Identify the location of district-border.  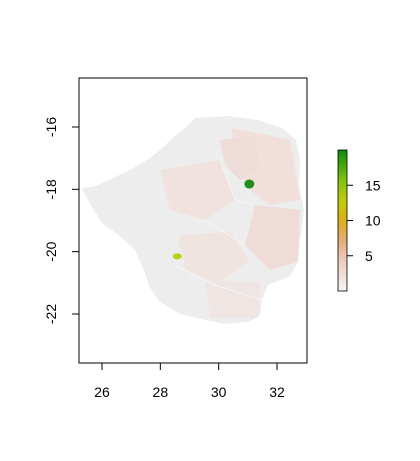
(218, 230).